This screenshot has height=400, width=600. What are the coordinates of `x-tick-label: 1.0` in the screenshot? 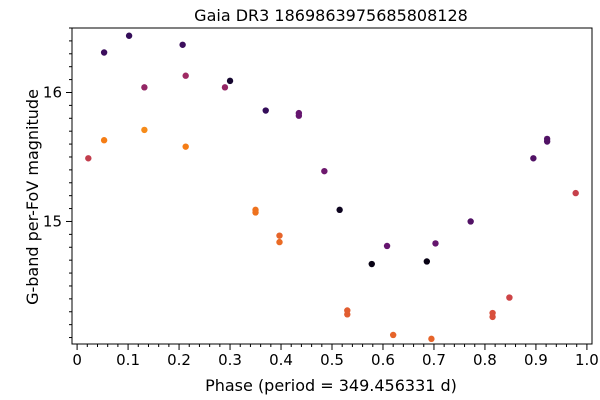 It's located at (587, 360).